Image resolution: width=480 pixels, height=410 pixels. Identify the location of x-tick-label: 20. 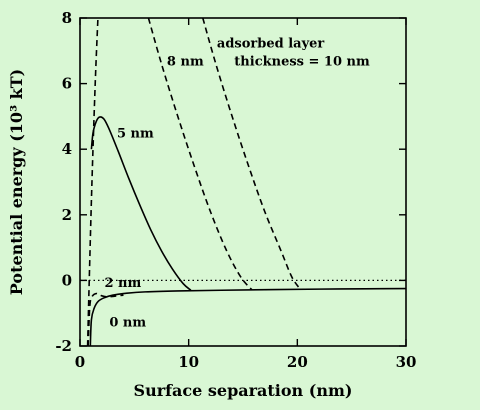
(297, 362).